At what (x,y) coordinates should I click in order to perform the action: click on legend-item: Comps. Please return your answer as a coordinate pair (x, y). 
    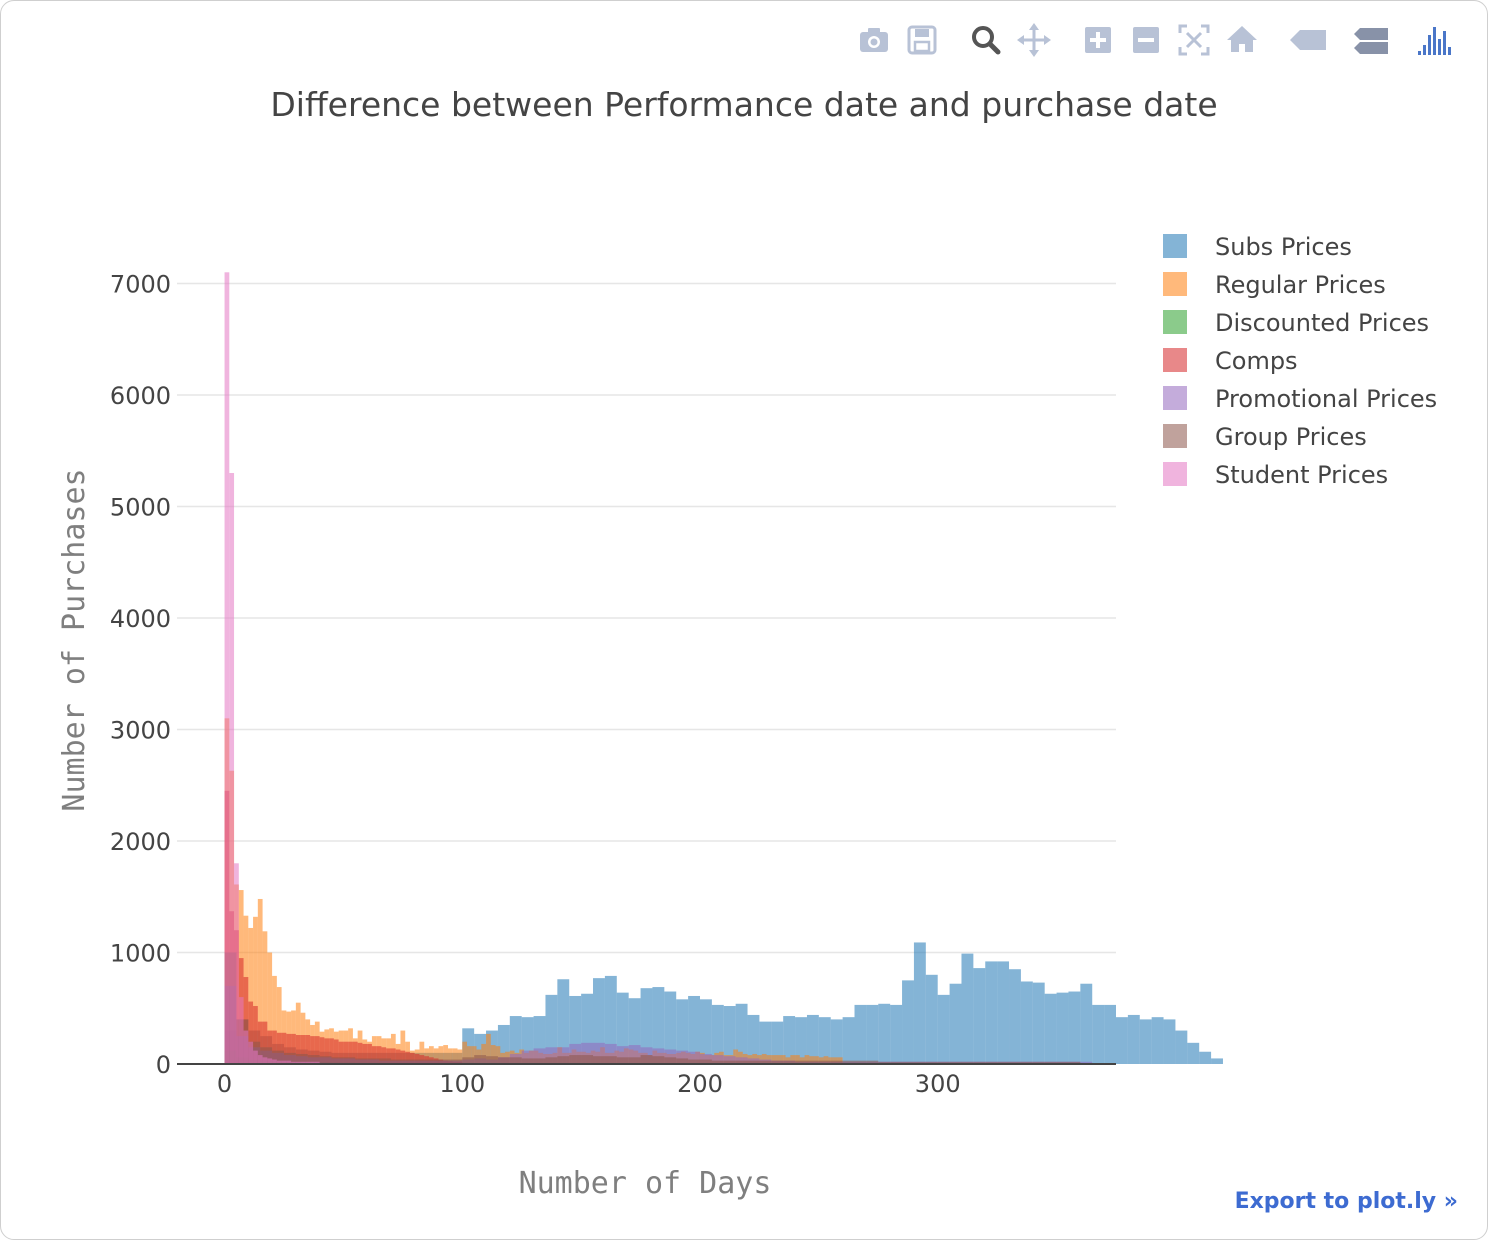
    Looking at the image, I should click on (1230, 361).